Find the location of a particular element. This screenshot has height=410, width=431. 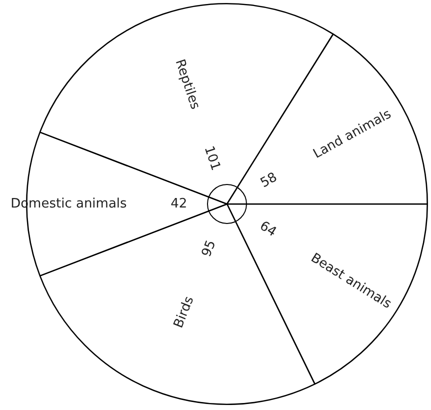

data-label: 58 is located at coordinates (269, 181).